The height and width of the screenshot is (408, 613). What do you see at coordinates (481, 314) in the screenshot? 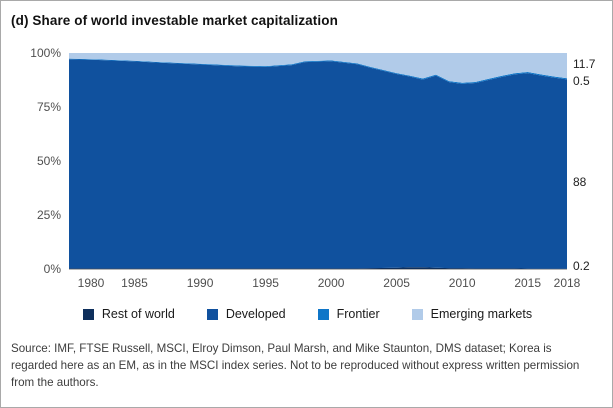
I see `legend-label: Emerging markets` at bounding box center [481, 314].